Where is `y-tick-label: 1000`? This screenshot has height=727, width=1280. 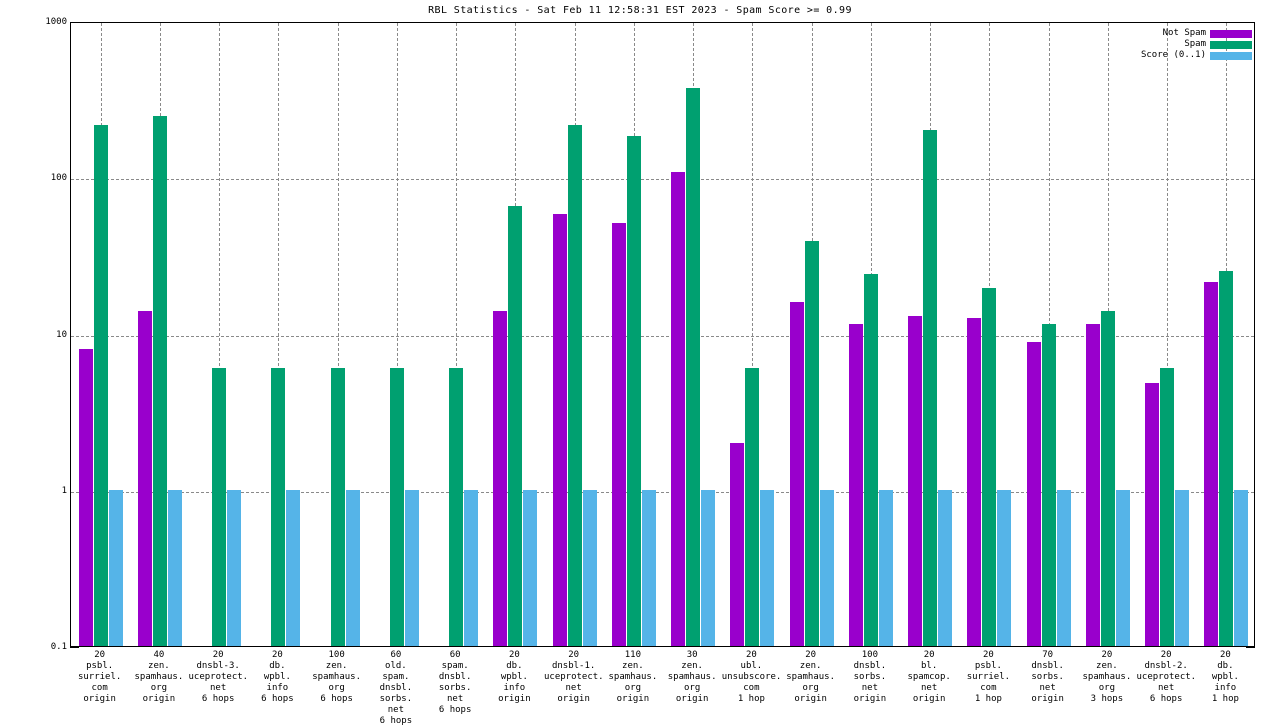
y-tick-label: 1000 is located at coordinates (56, 22).